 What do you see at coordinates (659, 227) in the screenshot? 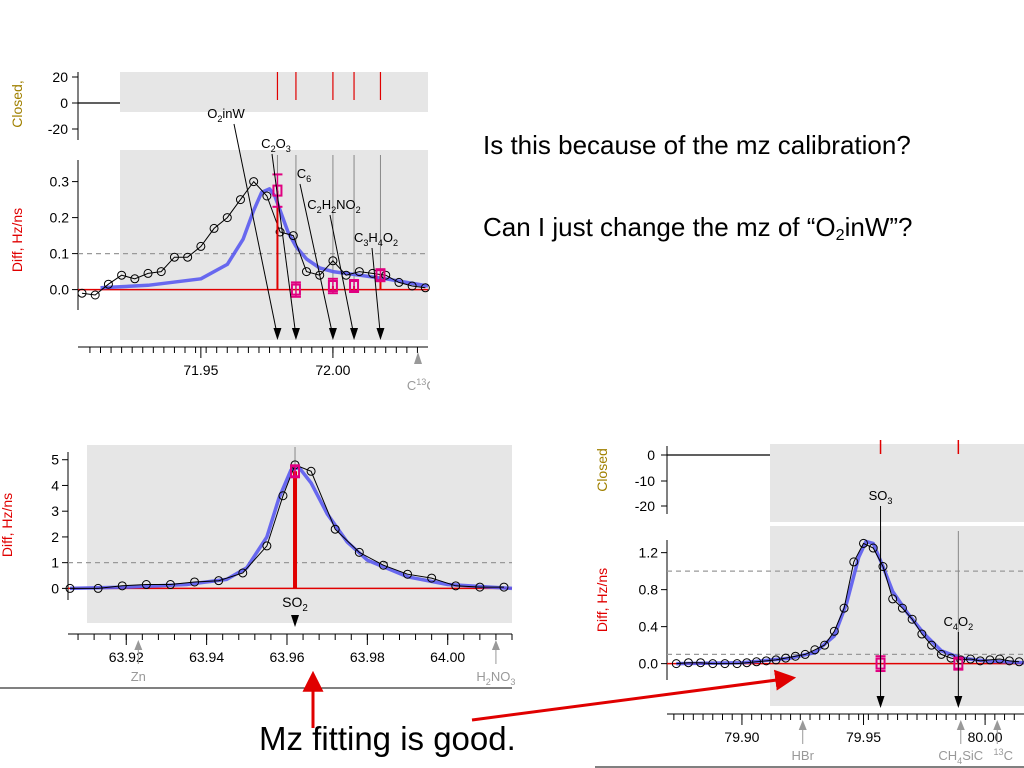
I see `question2-prefix: Can I just change the mz of “O` at bounding box center [659, 227].